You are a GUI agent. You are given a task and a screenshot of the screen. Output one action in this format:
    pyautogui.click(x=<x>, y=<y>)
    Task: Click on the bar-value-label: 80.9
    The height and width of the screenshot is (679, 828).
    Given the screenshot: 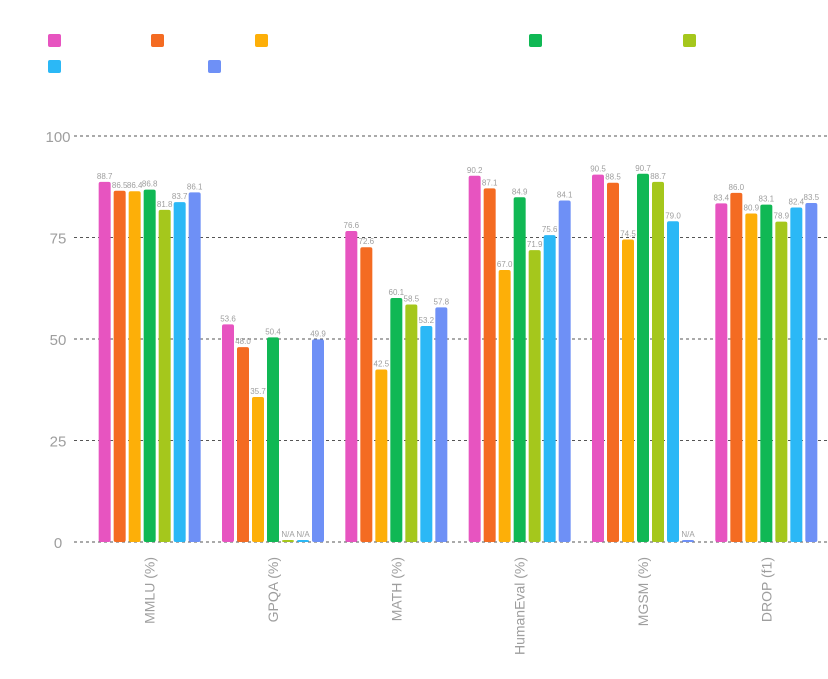 What is the action you would take?
    pyautogui.click(x=752, y=208)
    